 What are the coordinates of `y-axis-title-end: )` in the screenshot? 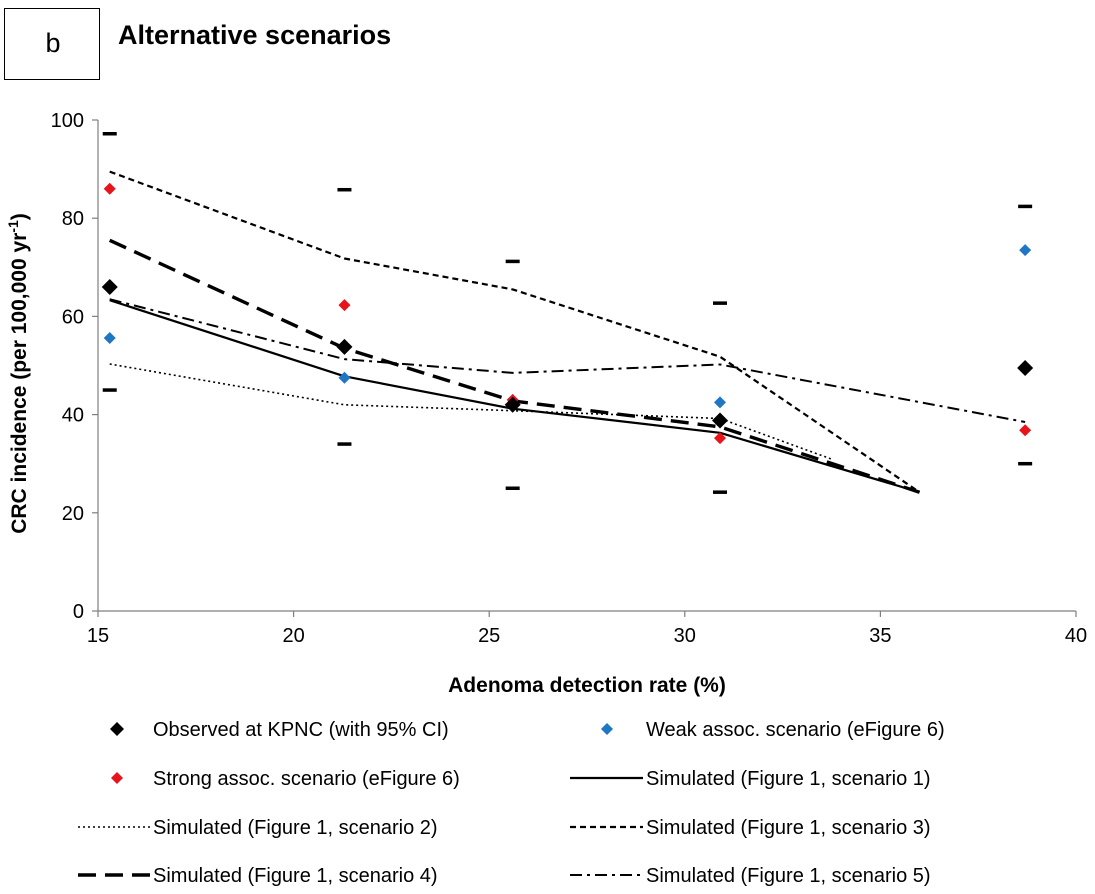 It's located at (19, 216).